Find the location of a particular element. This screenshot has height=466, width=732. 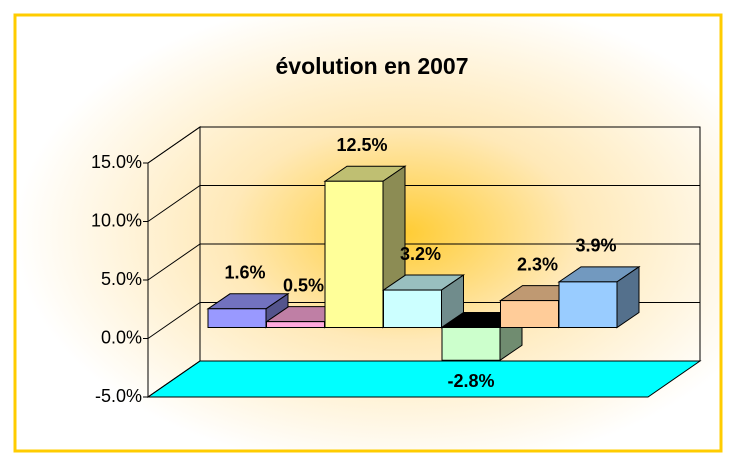

data-label: 3.2% is located at coordinates (420, 254).